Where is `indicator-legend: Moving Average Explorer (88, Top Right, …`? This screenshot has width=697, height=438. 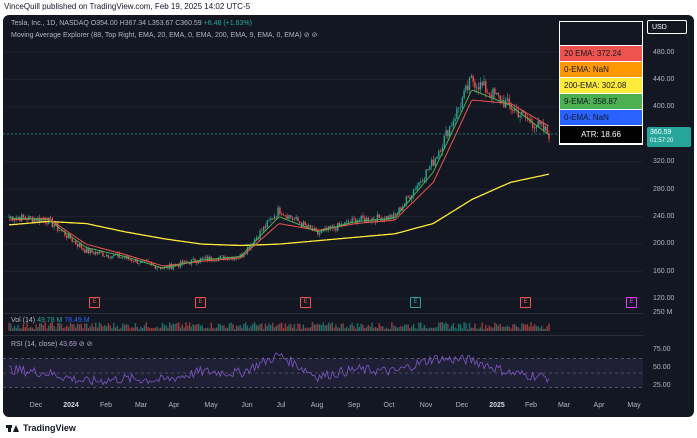 indicator-legend: Moving Average Explorer (88, Top Right, … is located at coordinates (164, 35).